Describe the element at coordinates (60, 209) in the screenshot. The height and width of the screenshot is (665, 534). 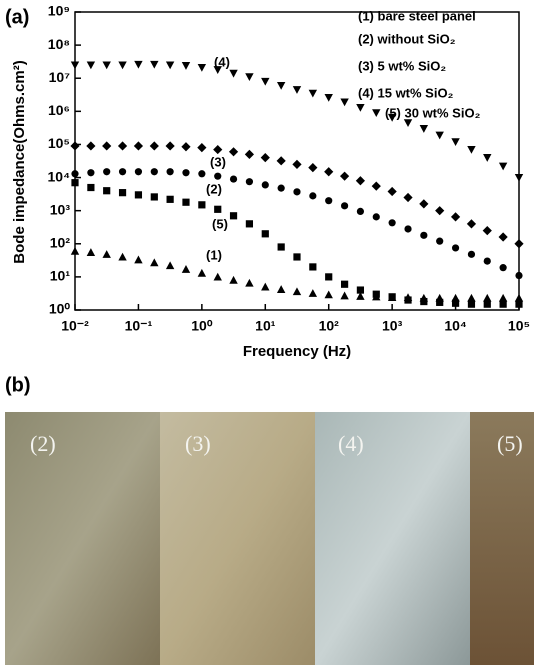
I see `y-tick-label: 10³` at that location.